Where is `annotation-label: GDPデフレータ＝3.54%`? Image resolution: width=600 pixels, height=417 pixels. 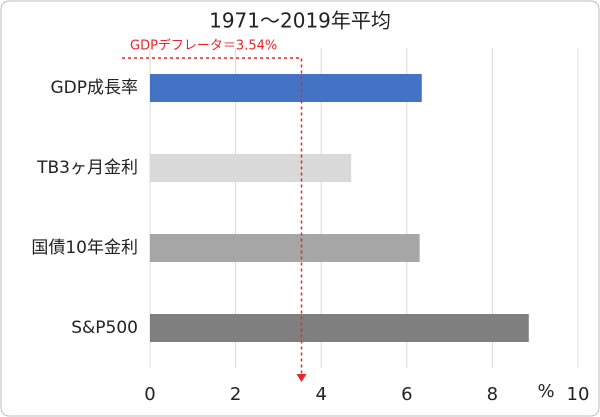 annotation-label: GDPデフレータ＝3.54% is located at coordinates (203, 46).